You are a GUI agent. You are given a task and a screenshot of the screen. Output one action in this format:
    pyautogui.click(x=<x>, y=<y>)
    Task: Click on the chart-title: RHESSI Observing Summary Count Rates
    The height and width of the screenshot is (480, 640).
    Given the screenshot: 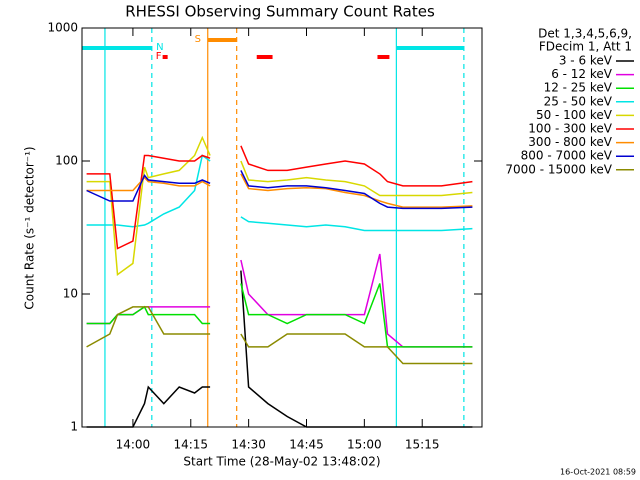 What is the action you would take?
    pyautogui.click(x=280, y=12)
    